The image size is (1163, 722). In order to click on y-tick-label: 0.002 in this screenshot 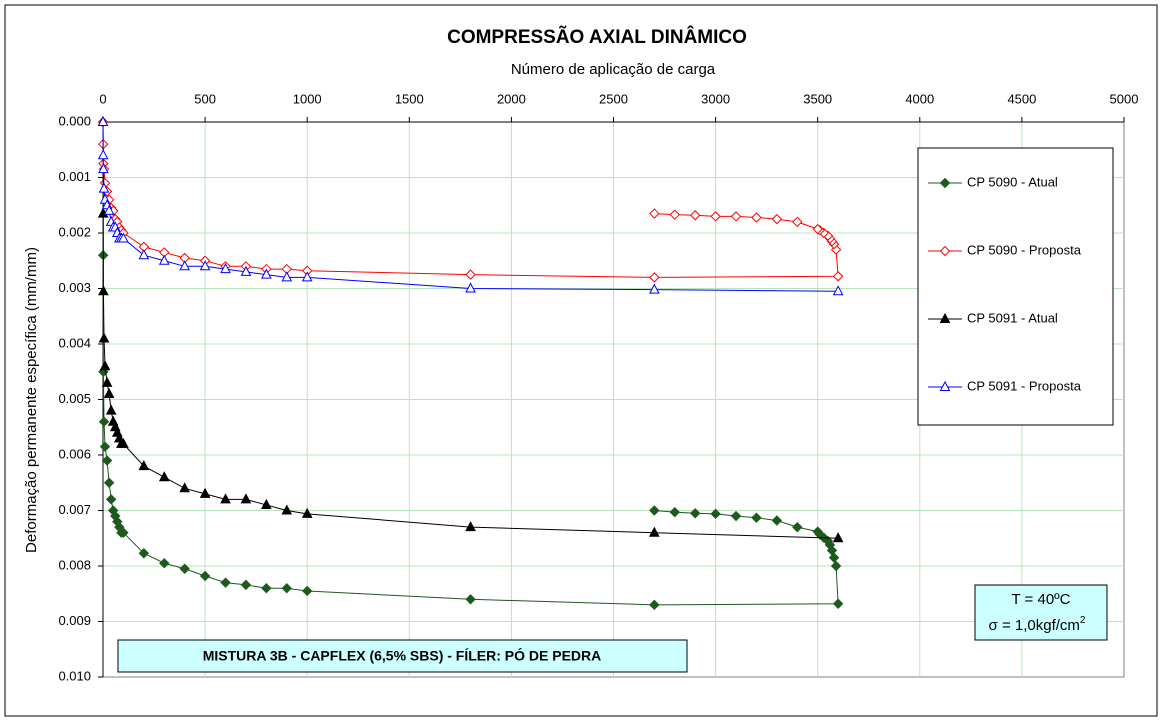, I will do `click(74, 231)`.